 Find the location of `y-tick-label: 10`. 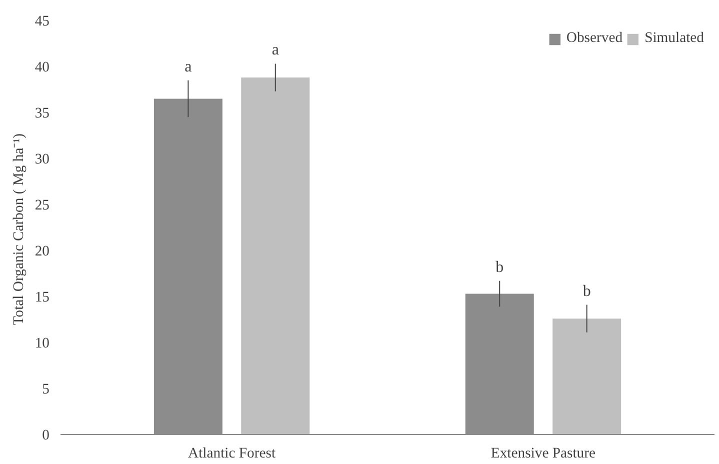

y-tick-label: 10 is located at coordinates (42, 344).